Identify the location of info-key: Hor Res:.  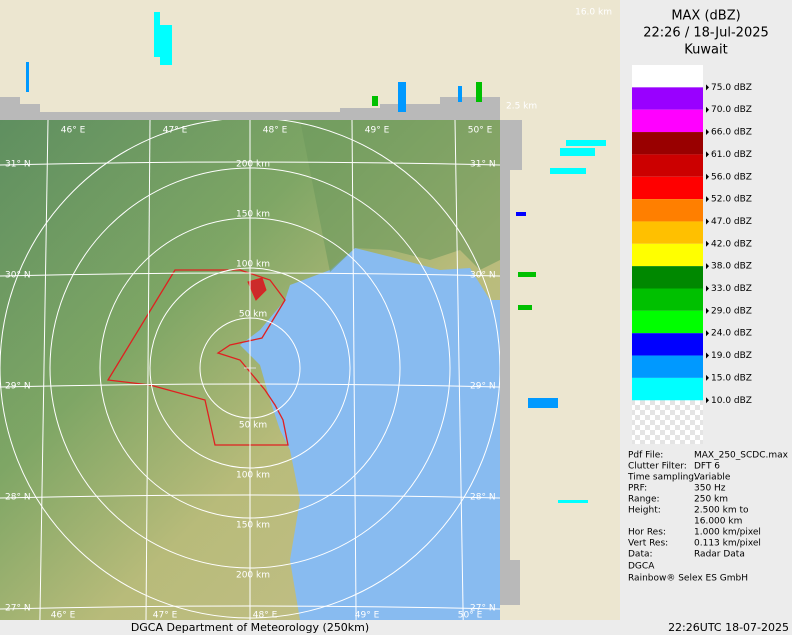
(647, 533).